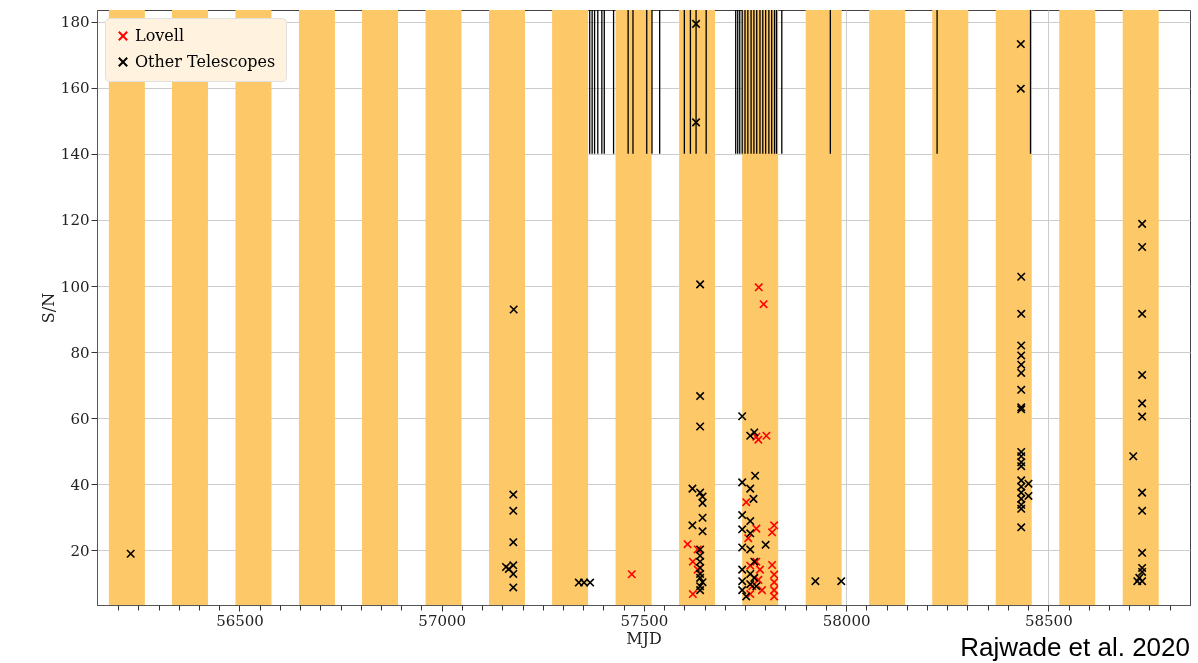  What do you see at coordinates (48, 308) in the screenshot?
I see `y-axis-title: S/N` at bounding box center [48, 308].